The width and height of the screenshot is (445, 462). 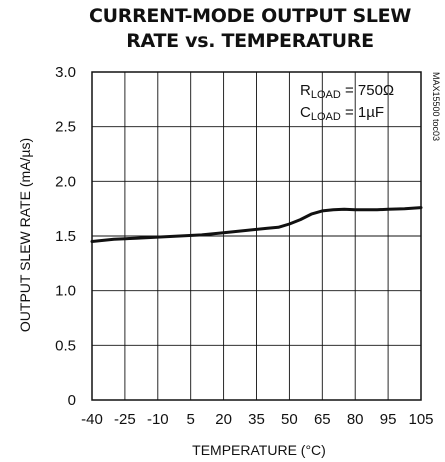 What do you see at coordinates (65, 181) in the screenshot?
I see `y-tick-label: 2.0` at bounding box center [65, 181].